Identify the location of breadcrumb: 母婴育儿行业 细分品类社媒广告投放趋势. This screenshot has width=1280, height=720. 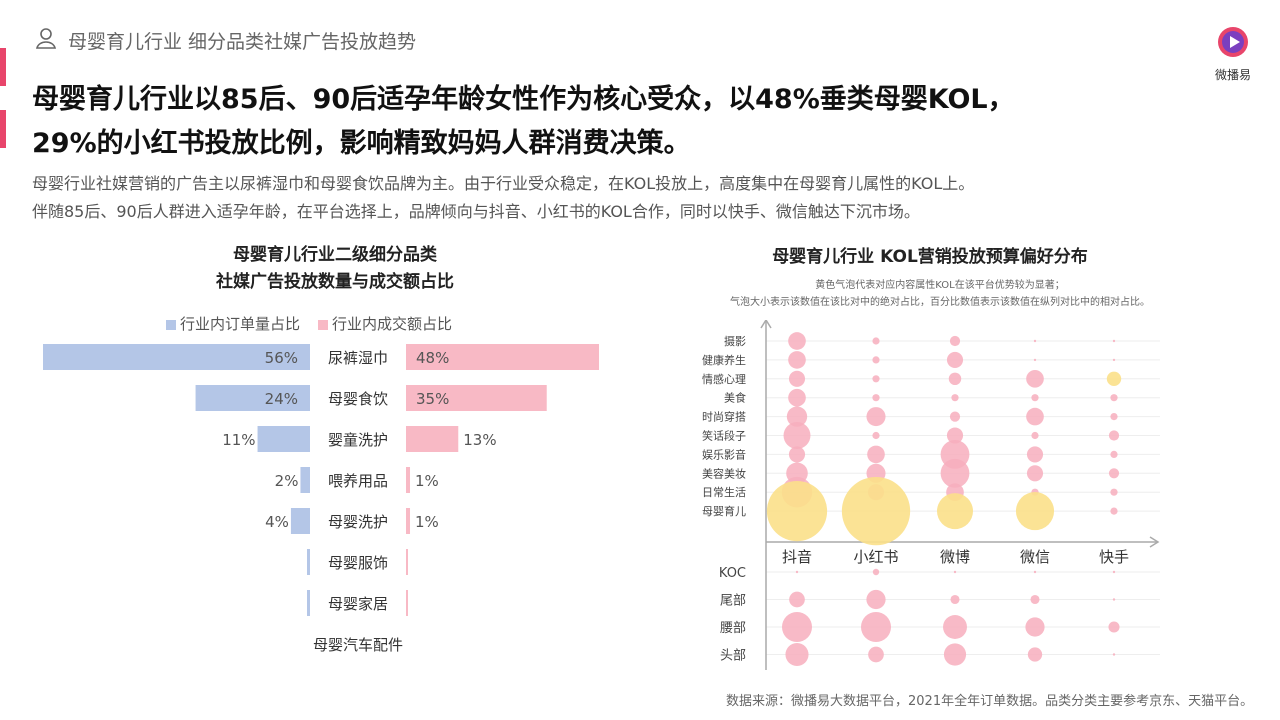
(225, 40).